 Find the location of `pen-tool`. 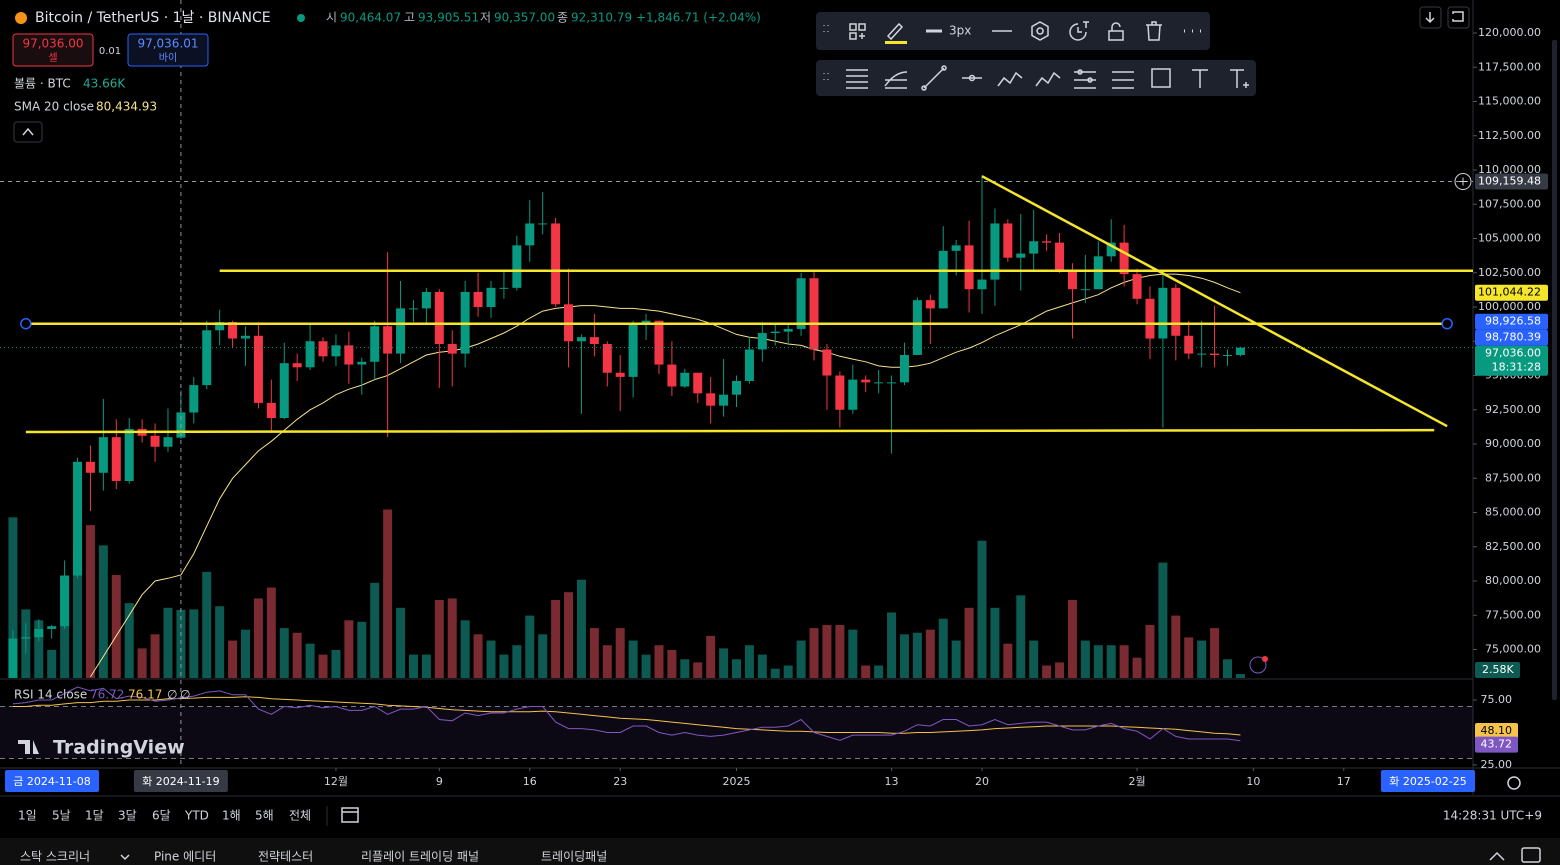

pen-tool is located at coordinates (896, 33).